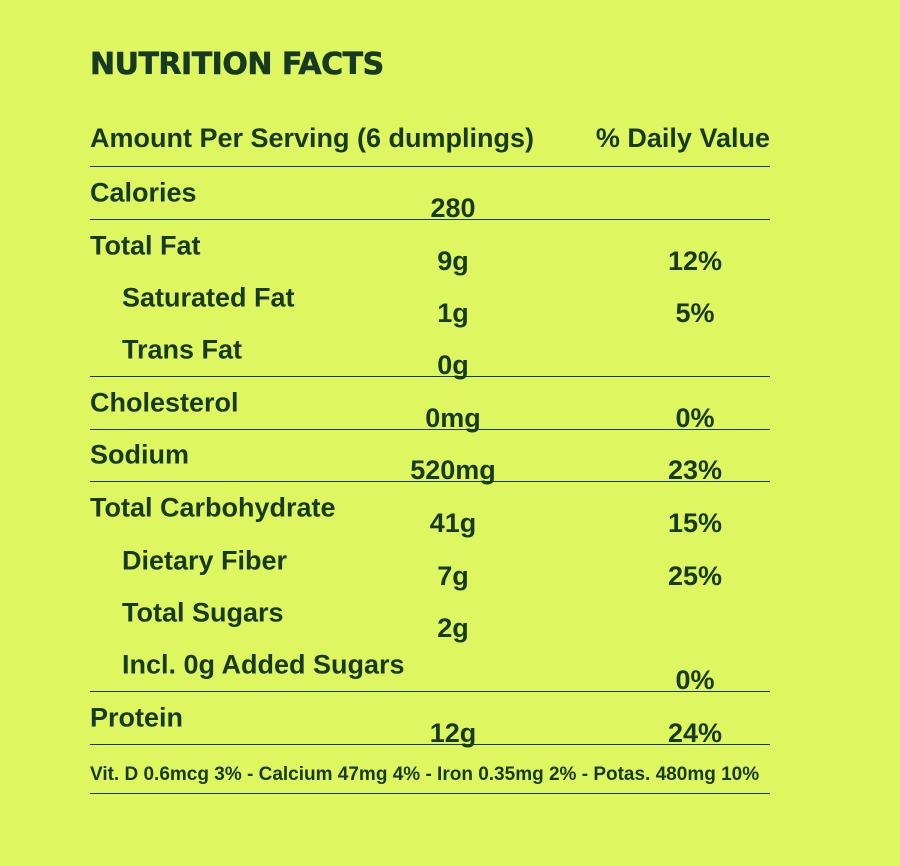 Image resolution: width=900 pixels, height=866 pixels. Describe the element at coordinates (237, 65) in the screenshot. I see `nutrition-title: NUTRITION FACTS` at that location.